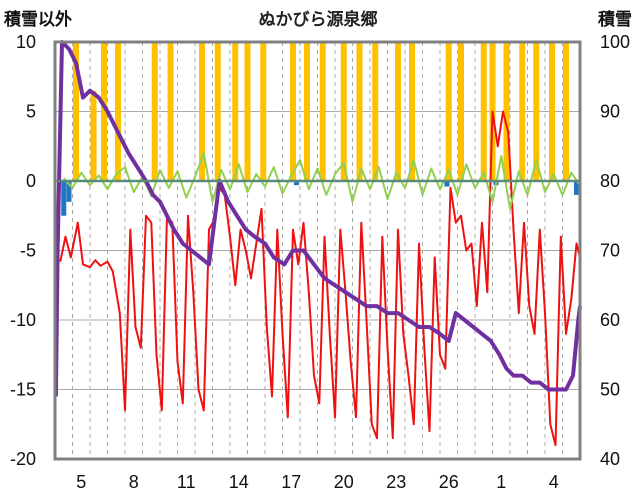 The width and height of the screenshot is (636, 501). What do you see at coordinates (610, 181) in the screenshot?
I see `right-tick-label: 80` at bounding box center [610, 181].